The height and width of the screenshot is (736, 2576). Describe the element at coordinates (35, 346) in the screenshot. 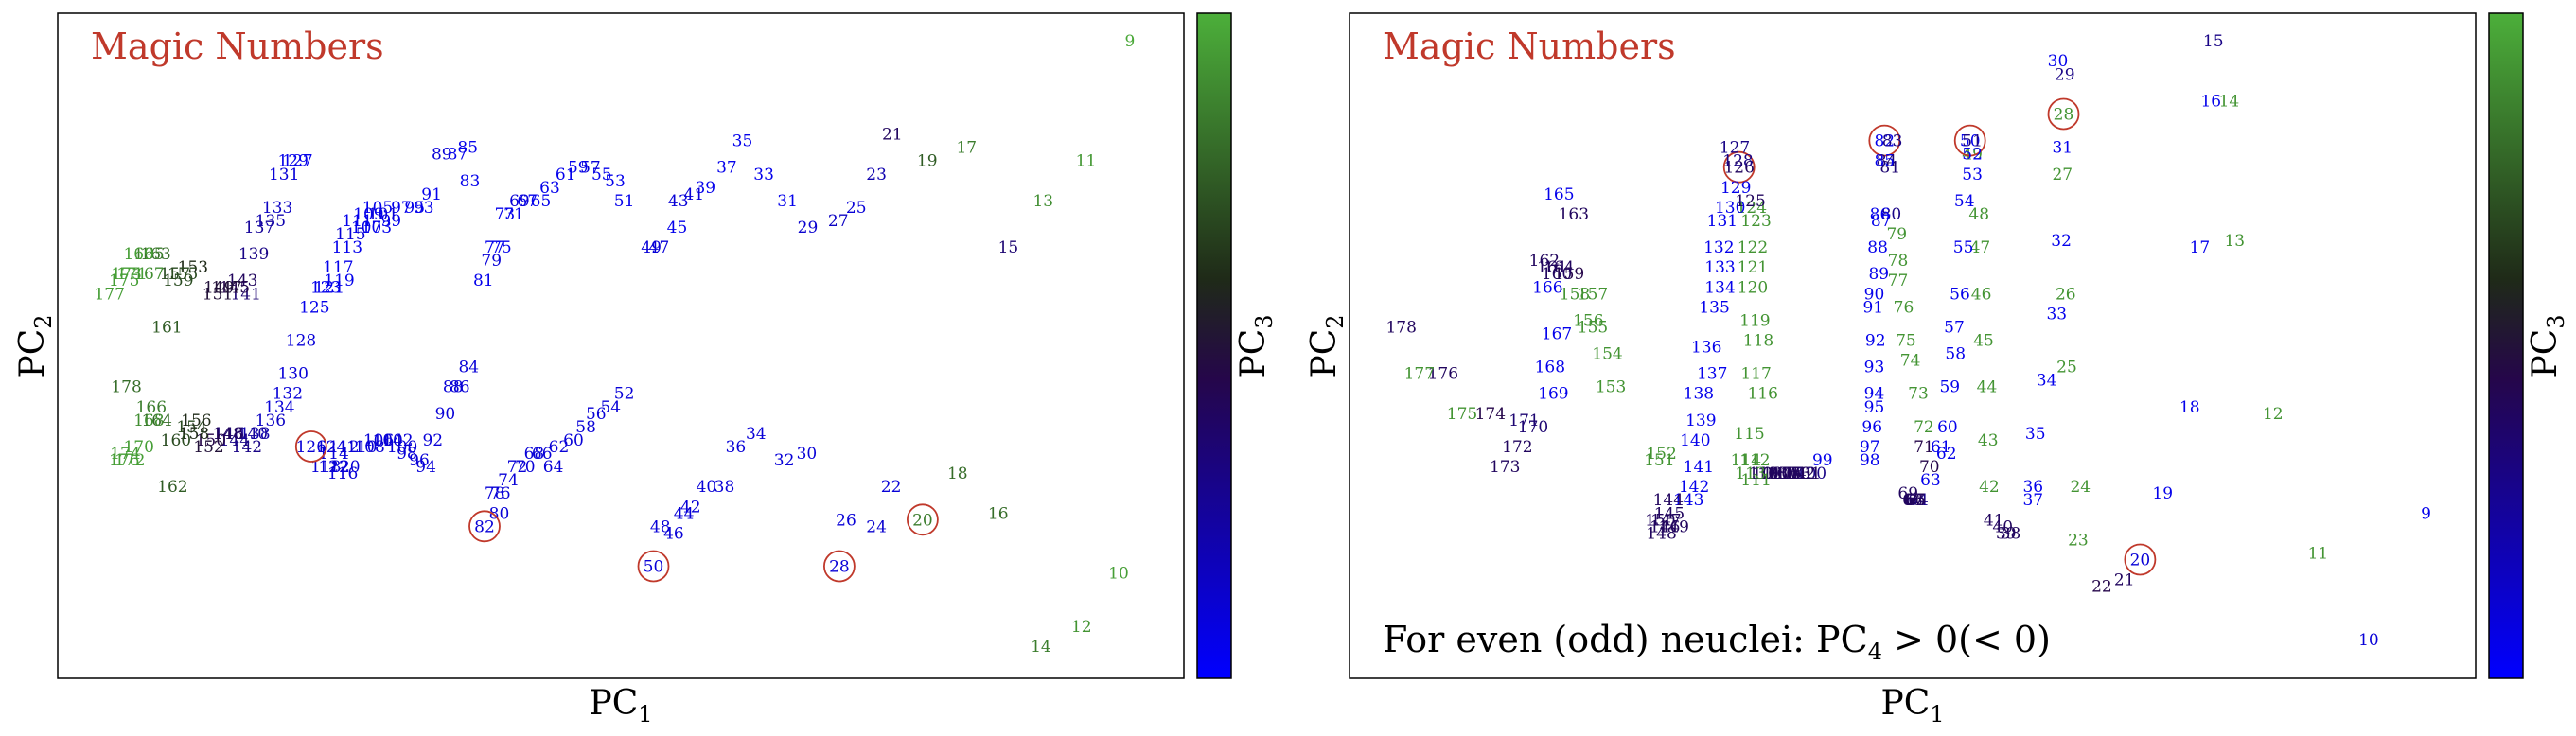

I see `y-axis-label-left: PC2` at that location.